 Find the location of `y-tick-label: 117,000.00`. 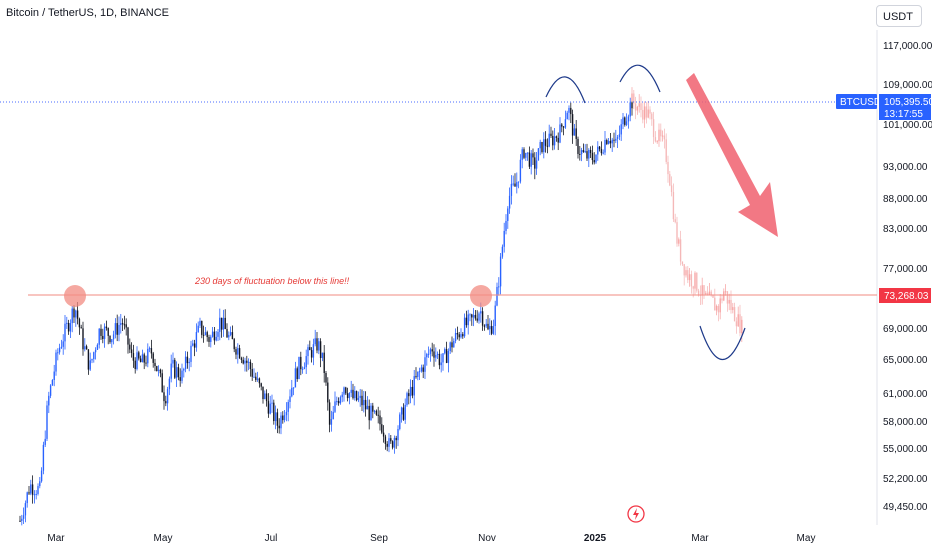

y-tick-label: 117,000.00 is located at coordinates (907, 46).